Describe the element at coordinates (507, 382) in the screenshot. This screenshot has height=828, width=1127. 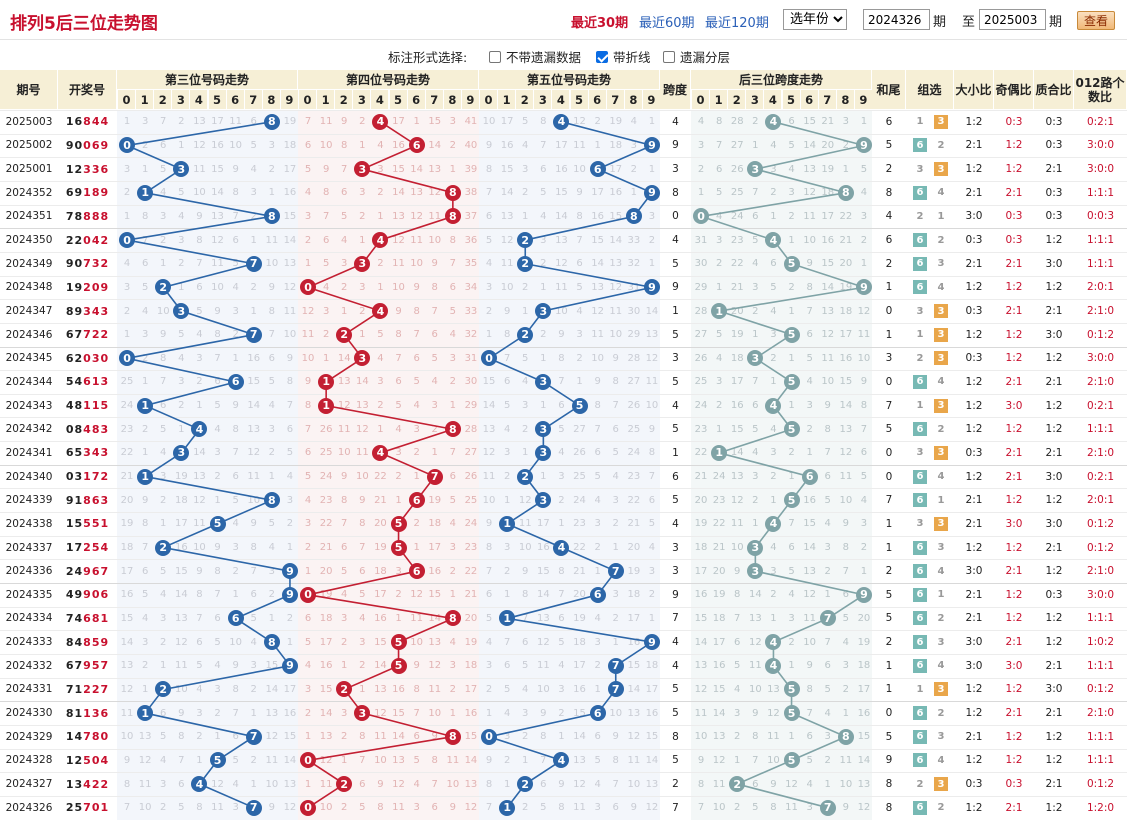
I see `pos5-miss-count: 6` at that location.